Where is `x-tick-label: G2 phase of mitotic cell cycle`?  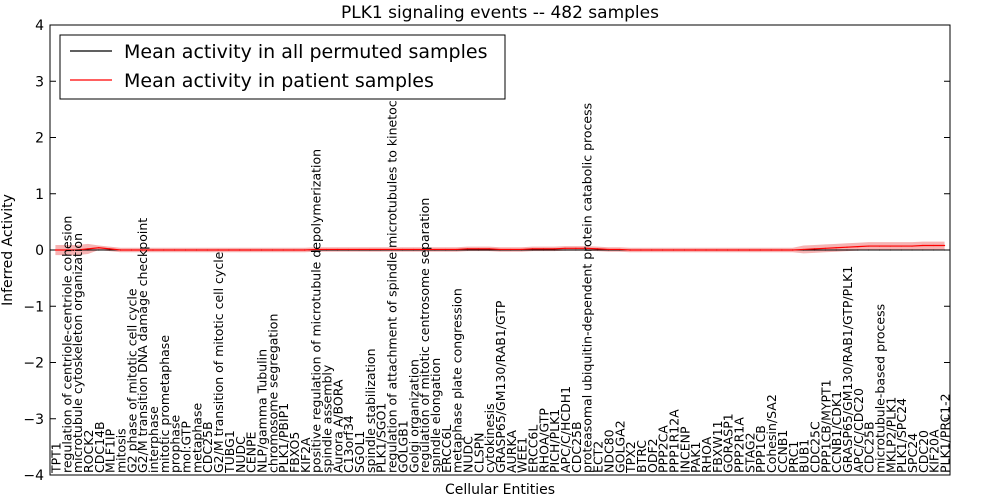
x-tick-label: G2 phase of mitotic cell cycle is located at coordinates (131, 380).